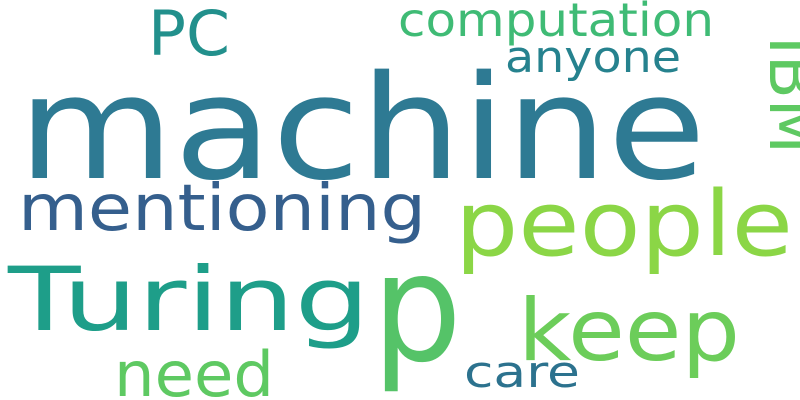 The image size is (800, 400). I want to click on word-computation: computation, so click(556, 23).